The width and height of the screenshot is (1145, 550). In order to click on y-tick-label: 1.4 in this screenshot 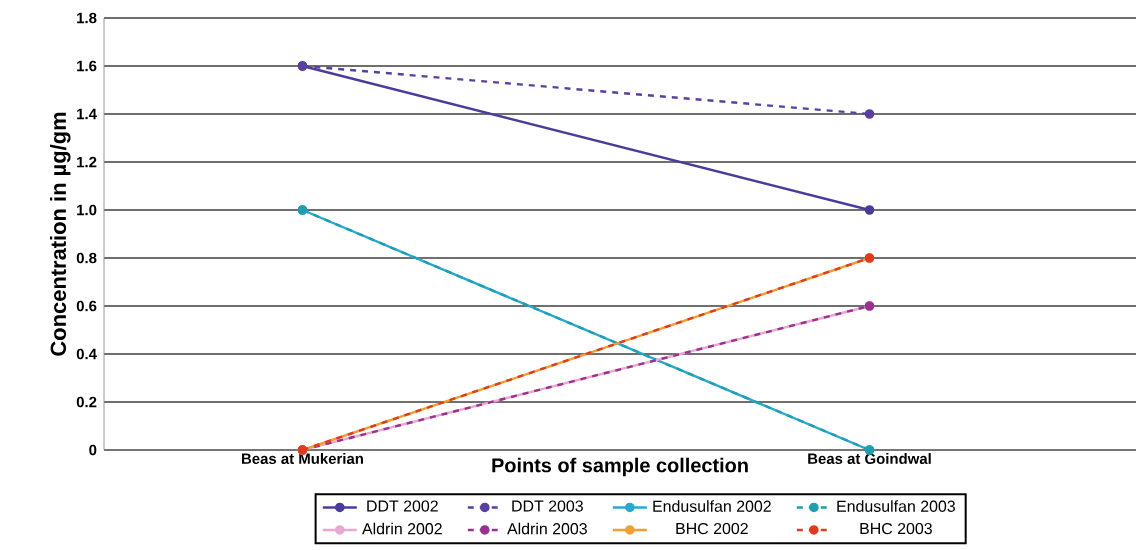, I will do `click(87, 114)`.